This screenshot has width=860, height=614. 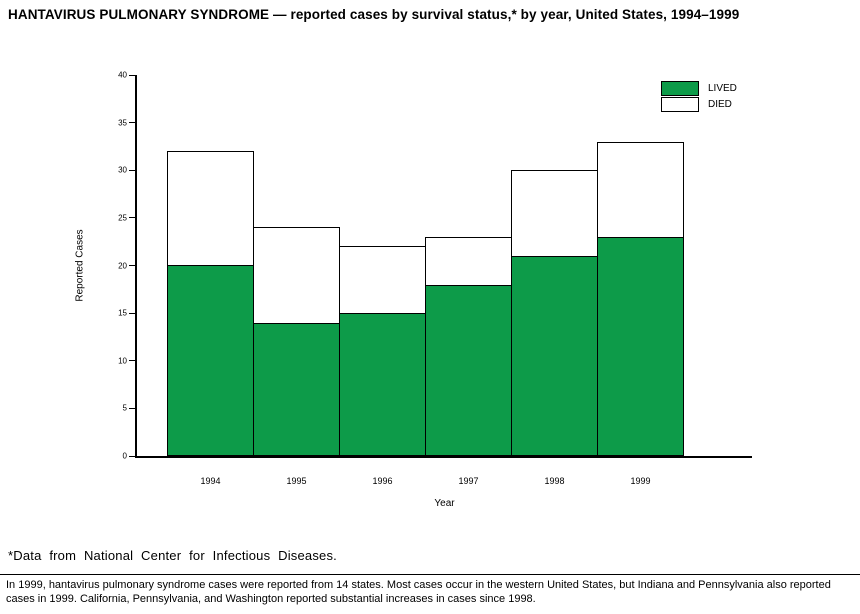 I want to click on y-tick-label-40: 40, so click(x=122, y=75).